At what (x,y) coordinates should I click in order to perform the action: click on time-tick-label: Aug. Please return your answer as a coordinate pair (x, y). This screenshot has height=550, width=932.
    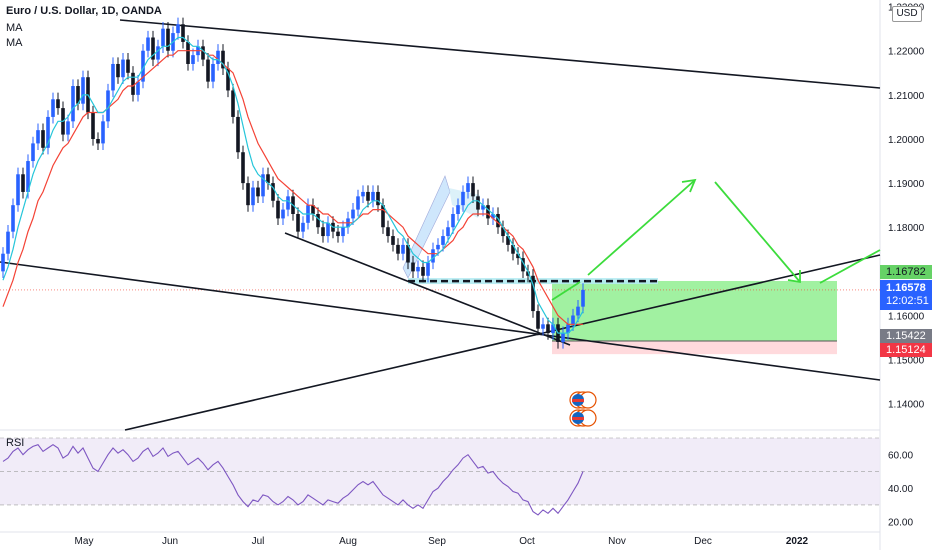
    Looking at the image, I should click on (348, 541).